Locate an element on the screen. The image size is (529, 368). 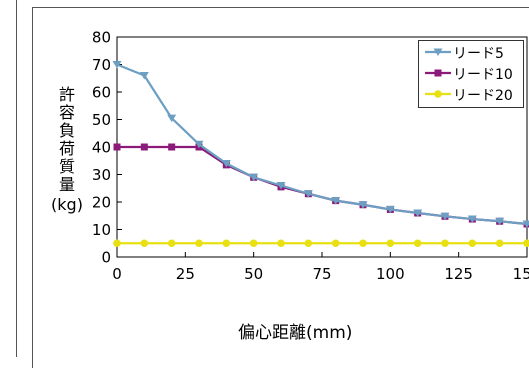
y-tick-label: 50 is located at coordinates (101, 120).